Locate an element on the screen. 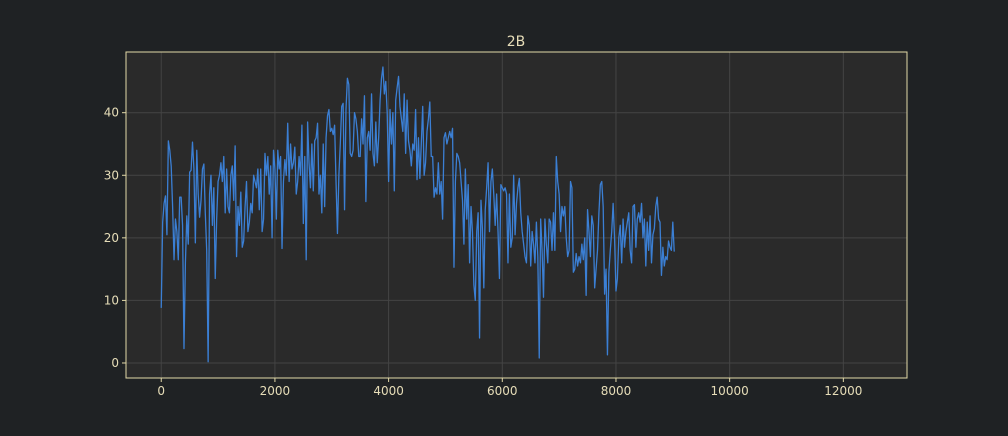  y-tick-label: 40 is located at coordinates (111, 113).